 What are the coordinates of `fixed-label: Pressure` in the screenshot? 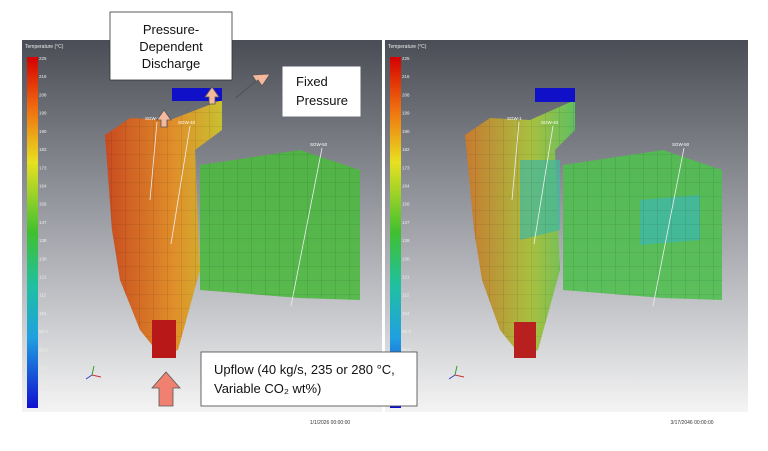 It's located at (322, 100).